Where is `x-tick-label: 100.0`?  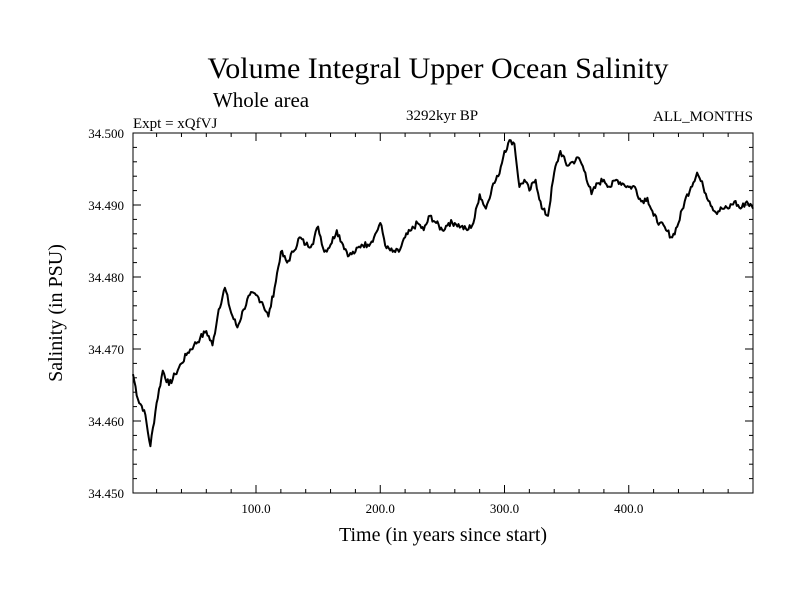 x-tick-label: 100.0 is located at coordinates (255, 508).